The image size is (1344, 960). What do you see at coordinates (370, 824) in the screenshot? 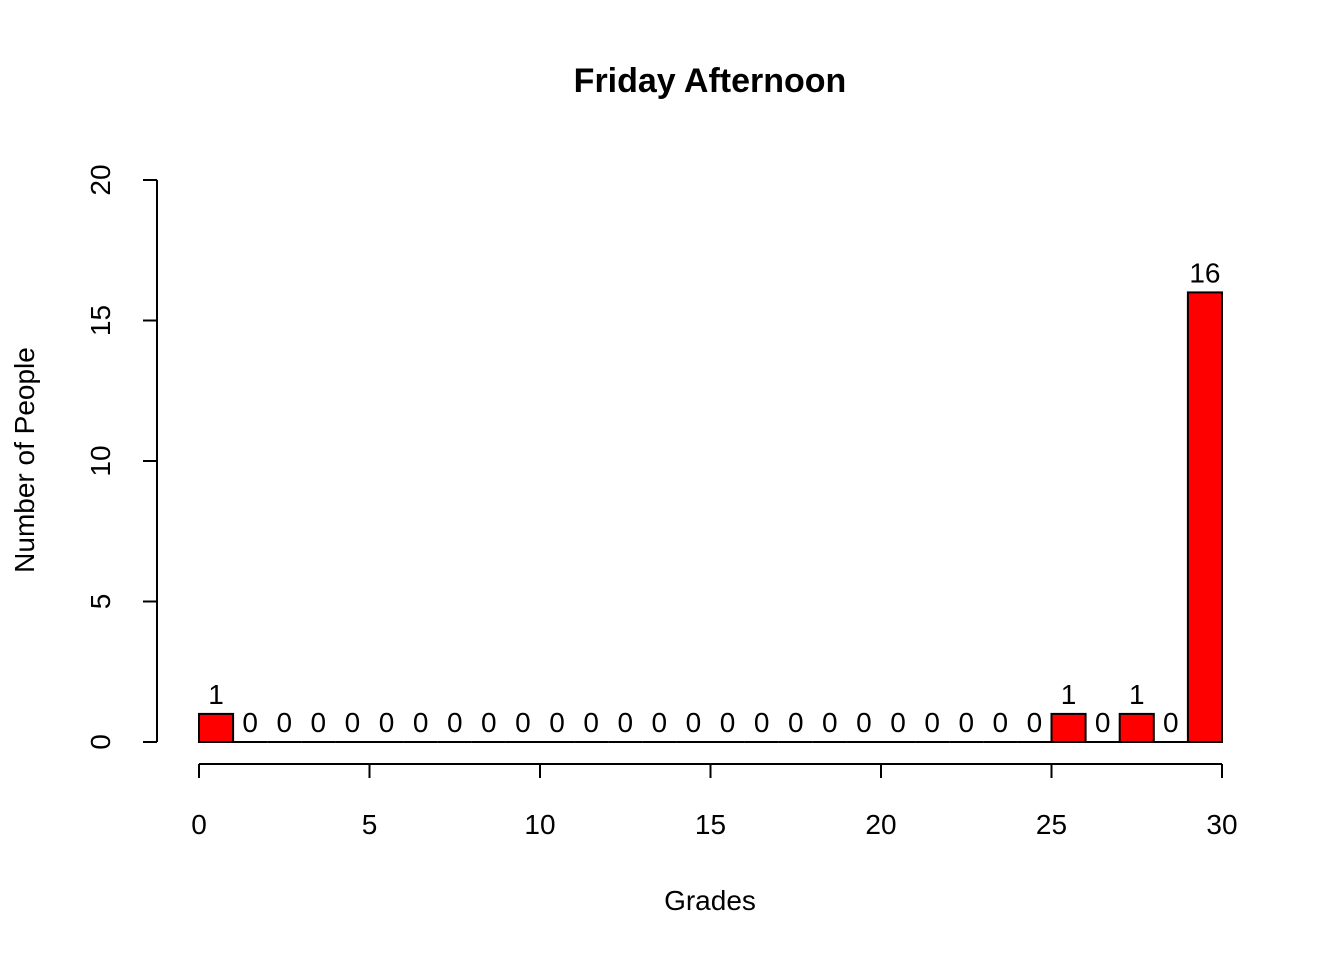
I see `x-tick-label: 5` at bounding box center [370, 824].